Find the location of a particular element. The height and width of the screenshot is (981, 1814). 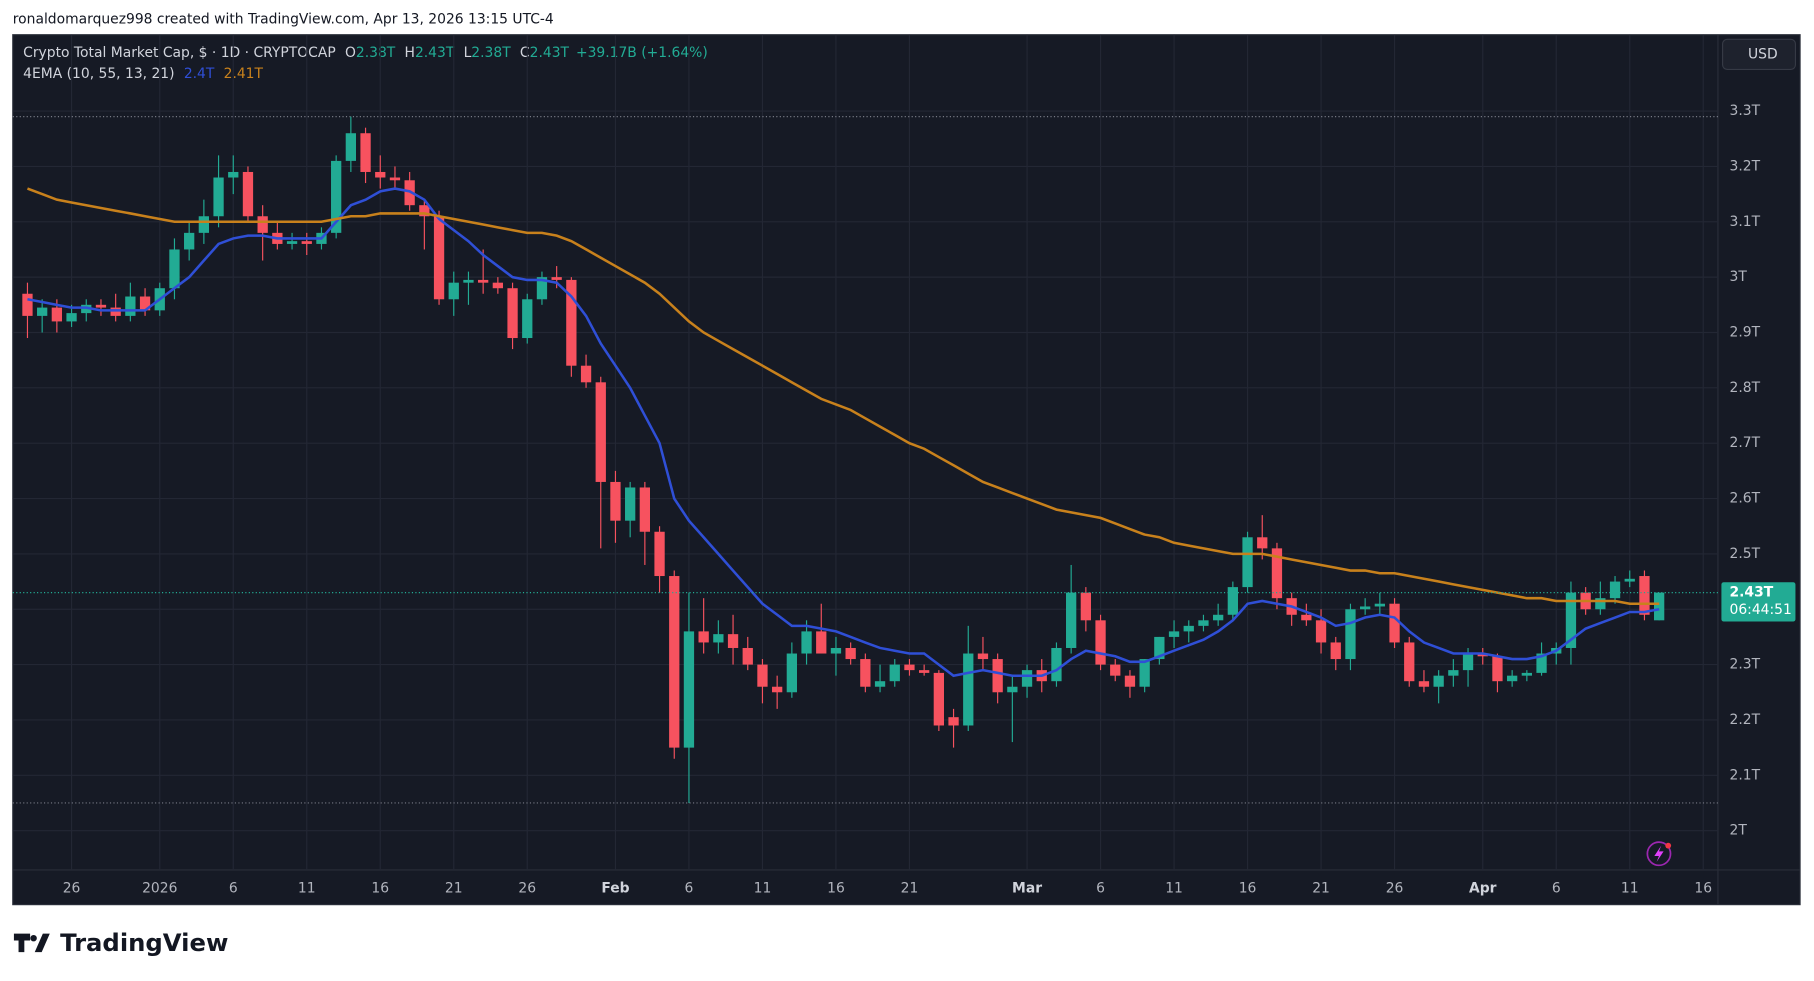

x-tick-label: Mar is located at coordinates (1027, 888).